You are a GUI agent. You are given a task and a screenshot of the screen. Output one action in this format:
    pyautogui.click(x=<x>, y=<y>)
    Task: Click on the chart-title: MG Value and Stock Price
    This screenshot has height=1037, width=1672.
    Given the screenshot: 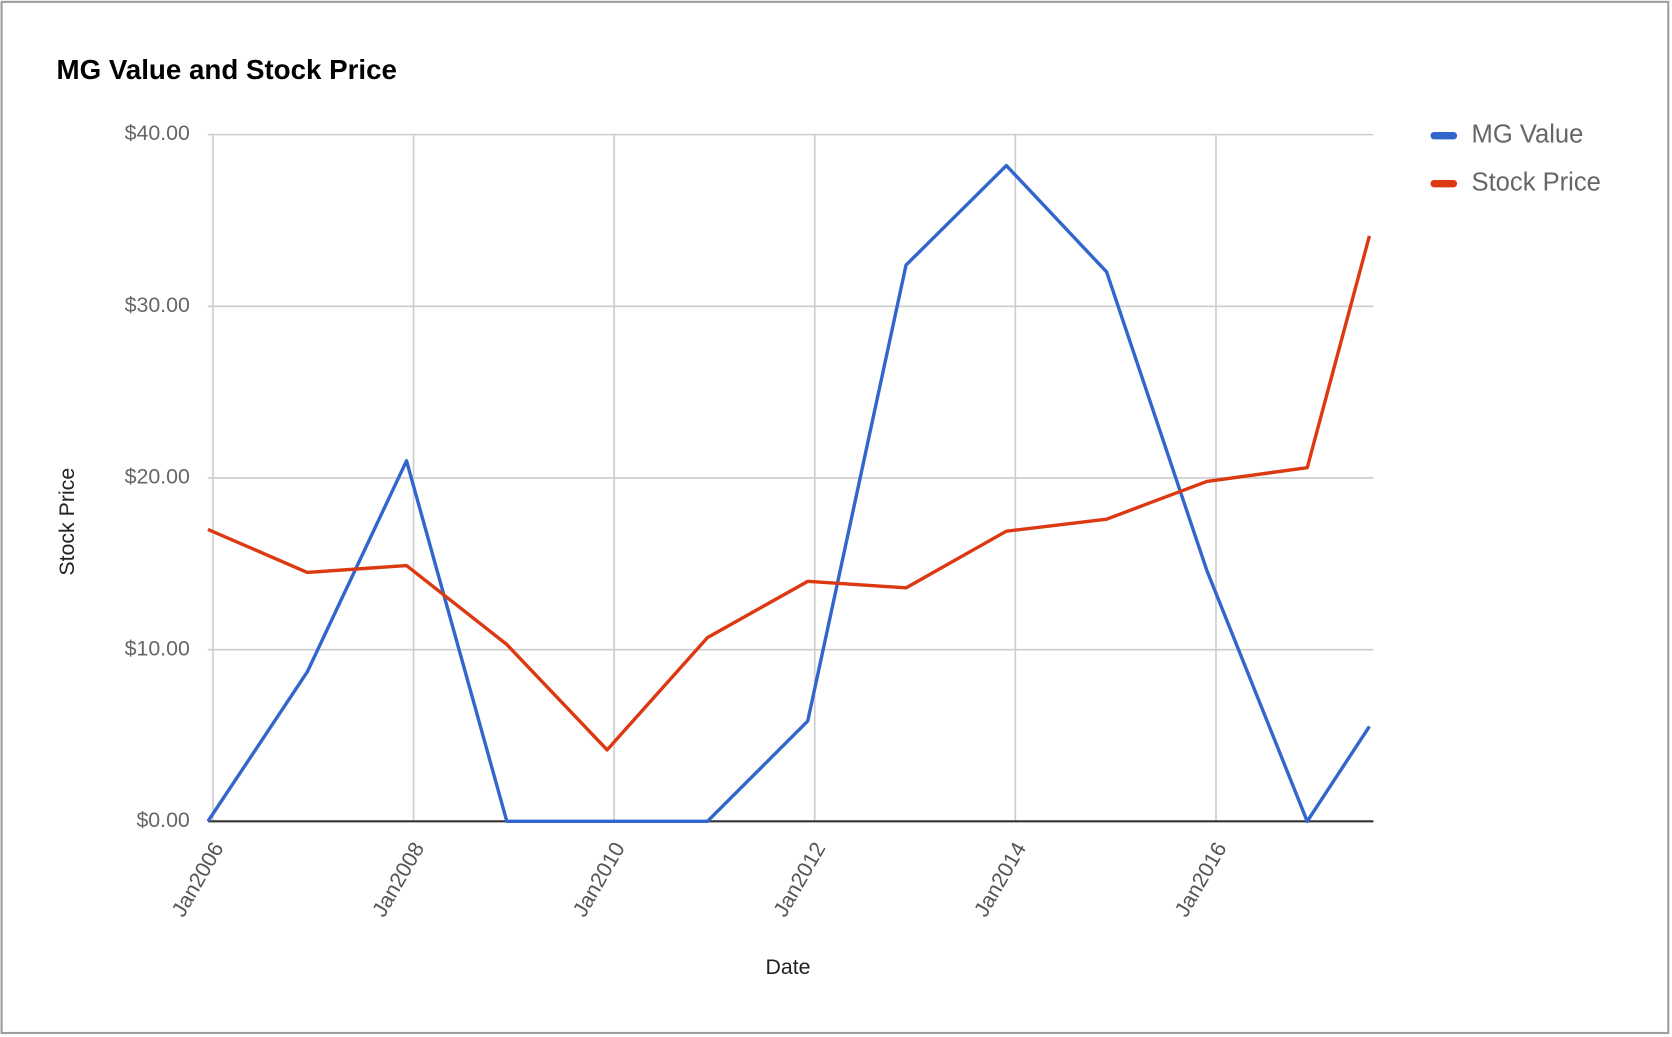 What is the action you would take?
    pyautogui.click(x=227, y=69)
    